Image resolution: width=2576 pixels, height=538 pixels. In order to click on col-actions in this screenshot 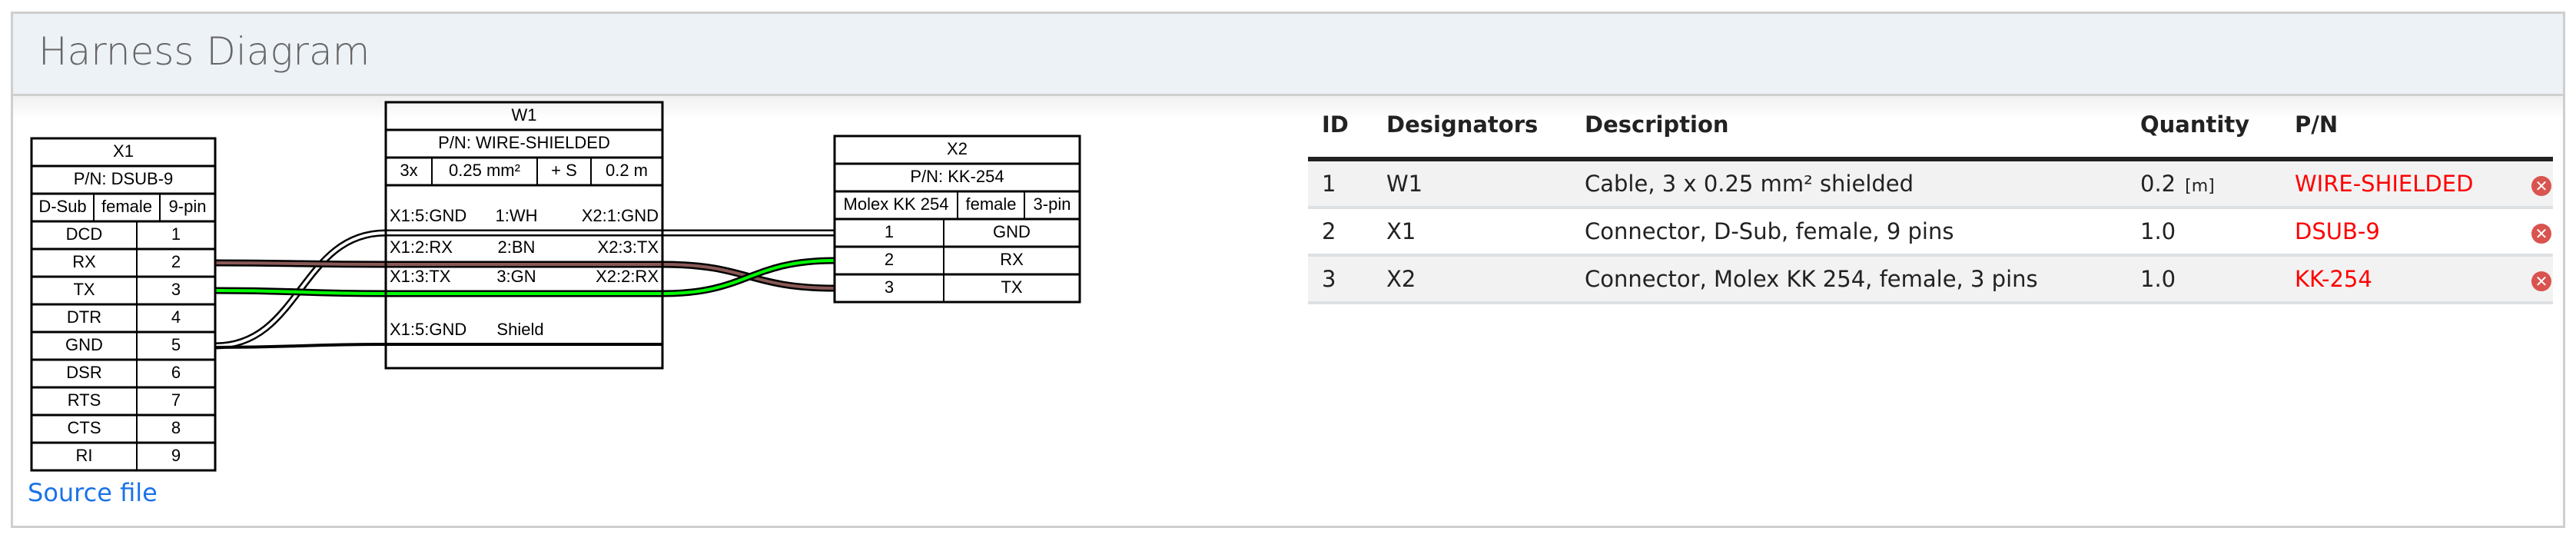, I will do `click(2535, 126)`.